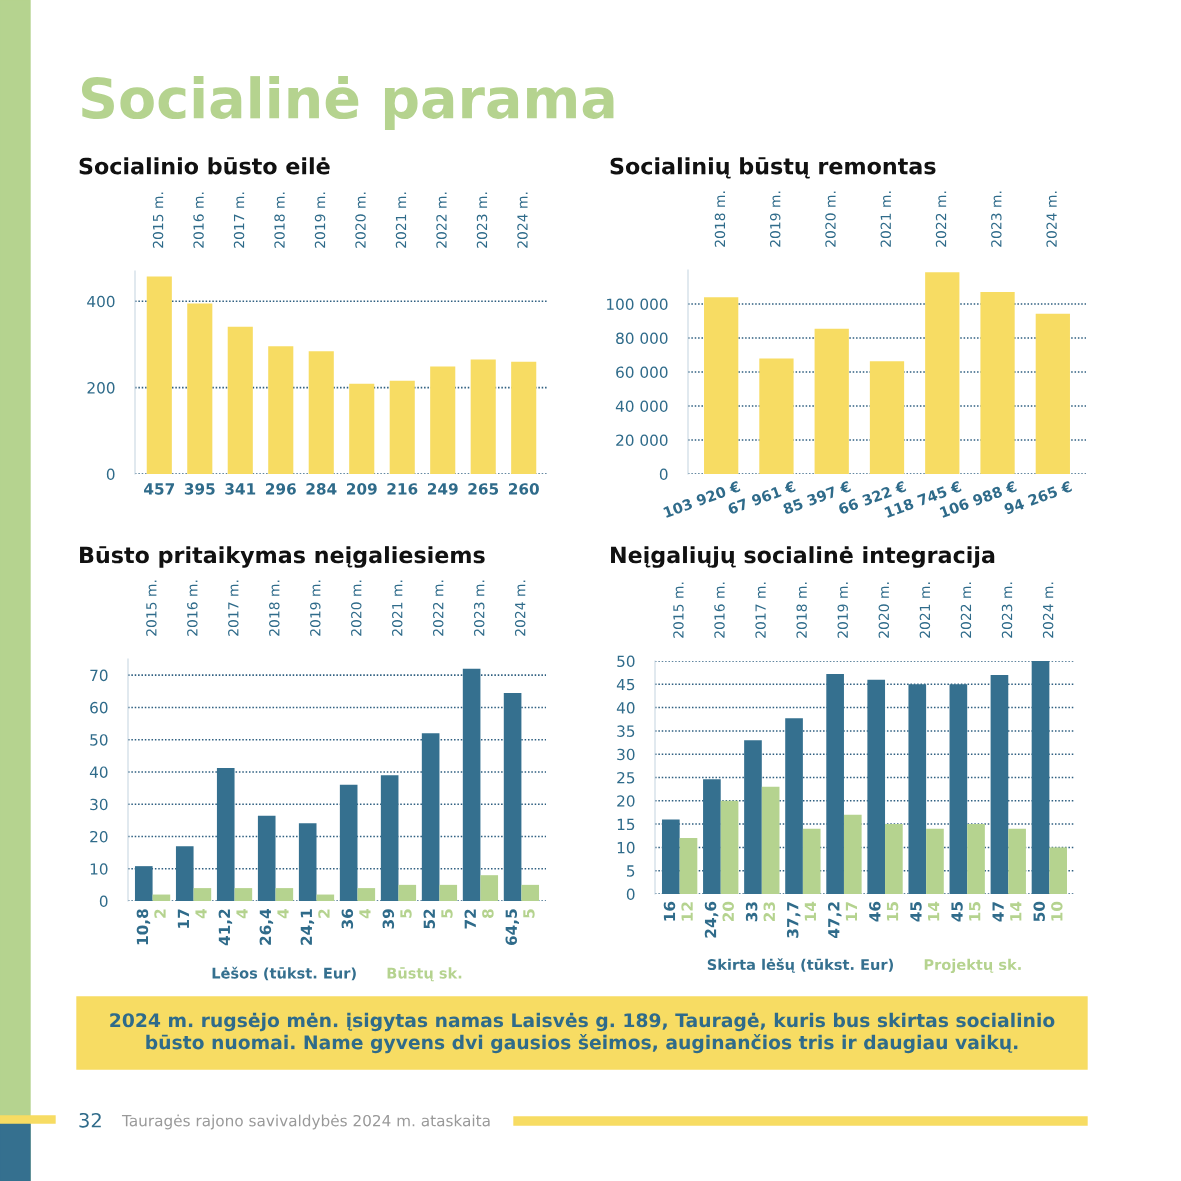  Describe the element at coordinates (631, 871) in the screenshot. I see `y-tick-label: 5` at that location.